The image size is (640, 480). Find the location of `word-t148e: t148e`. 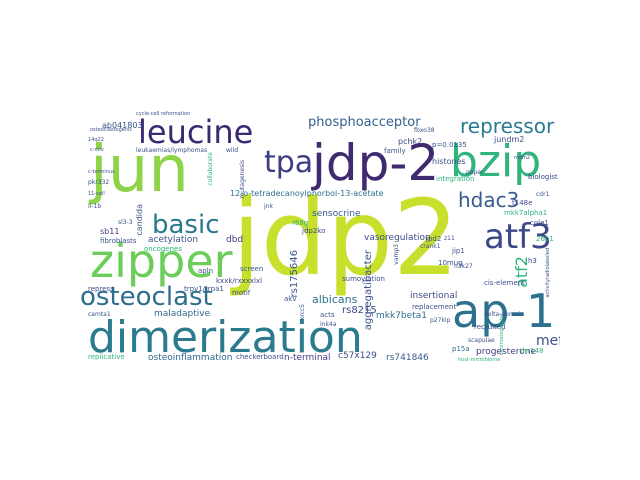

word-t148e: t148e is located at coordinates (522, 203).